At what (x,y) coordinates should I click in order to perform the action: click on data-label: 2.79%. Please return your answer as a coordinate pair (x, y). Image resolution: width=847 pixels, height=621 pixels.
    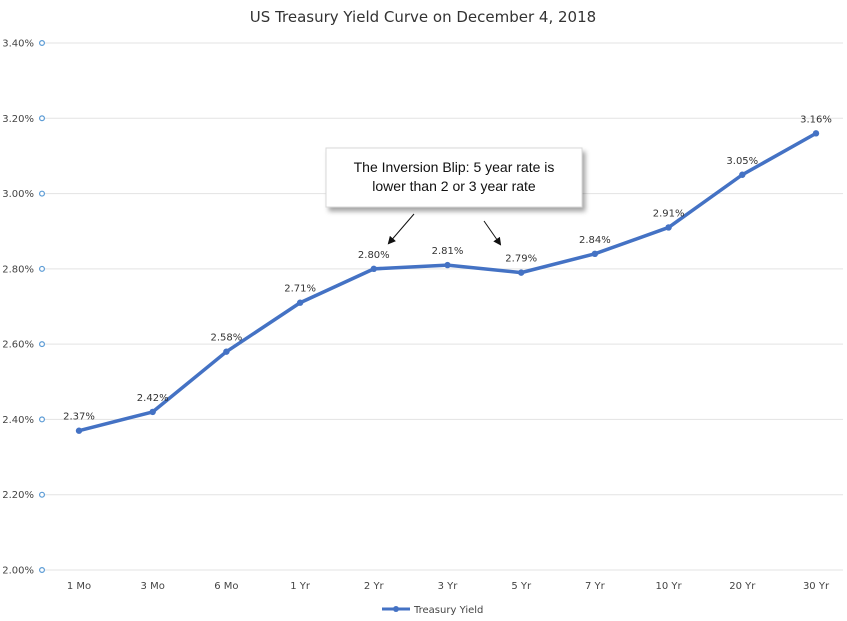
    Looking at the image, I should click on (521, 259).